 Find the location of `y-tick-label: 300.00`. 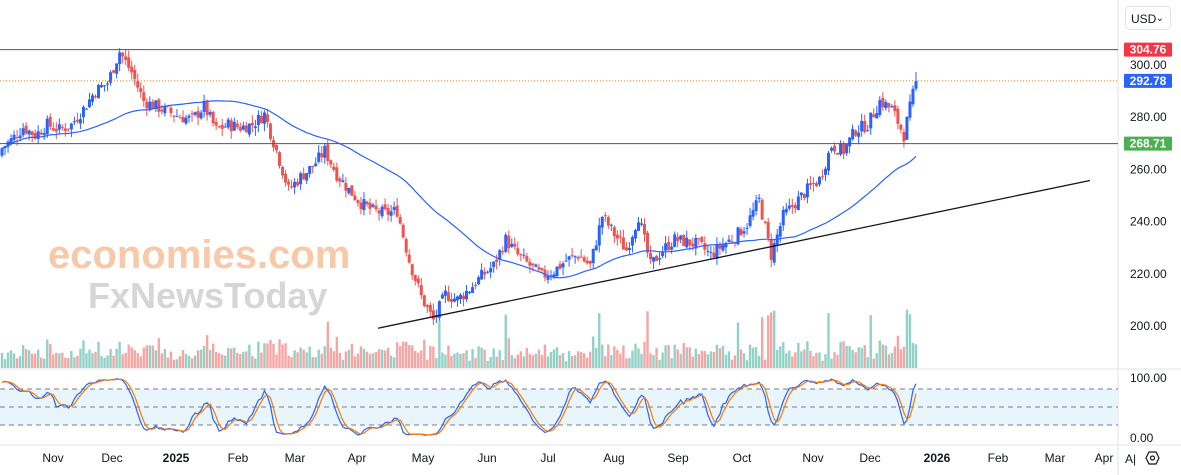

y-tick-label: 300.00 is located at coordinates (1148, 65).